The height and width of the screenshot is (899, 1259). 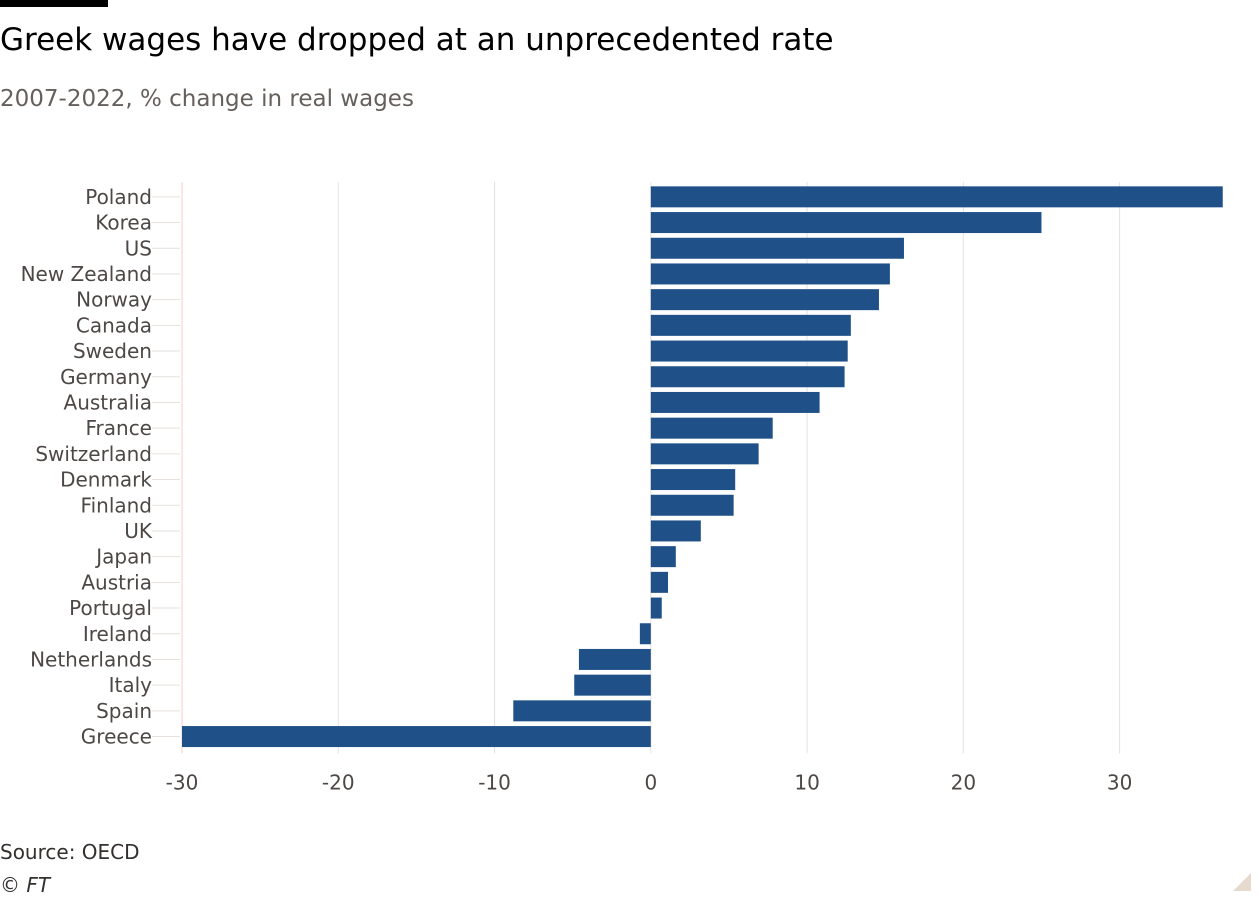 I want to click on category-label: Spain, so click(x=124, y=711).